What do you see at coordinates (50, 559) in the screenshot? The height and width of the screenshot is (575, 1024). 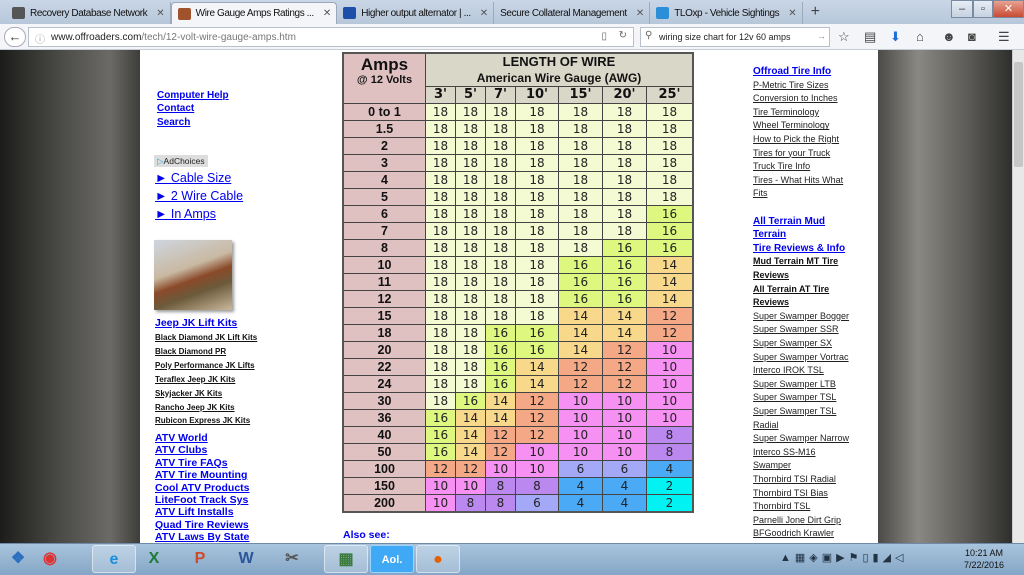 I see `taskbar-chrome: ◉` at bounding box center [50, 559].